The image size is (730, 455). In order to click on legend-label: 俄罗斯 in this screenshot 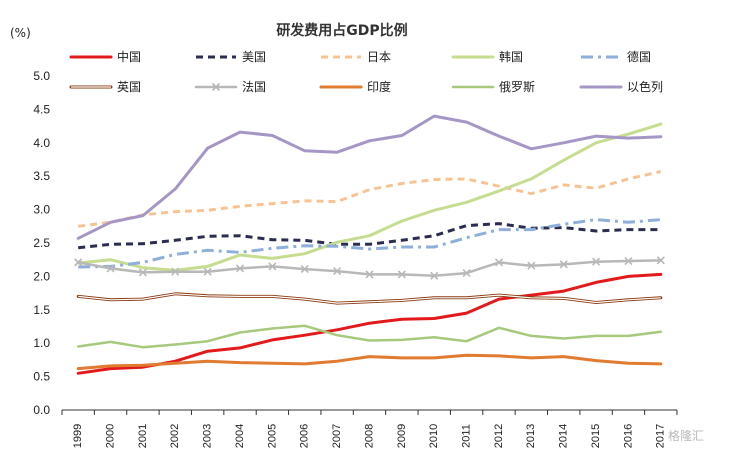, I will do `click(517, 87)`.